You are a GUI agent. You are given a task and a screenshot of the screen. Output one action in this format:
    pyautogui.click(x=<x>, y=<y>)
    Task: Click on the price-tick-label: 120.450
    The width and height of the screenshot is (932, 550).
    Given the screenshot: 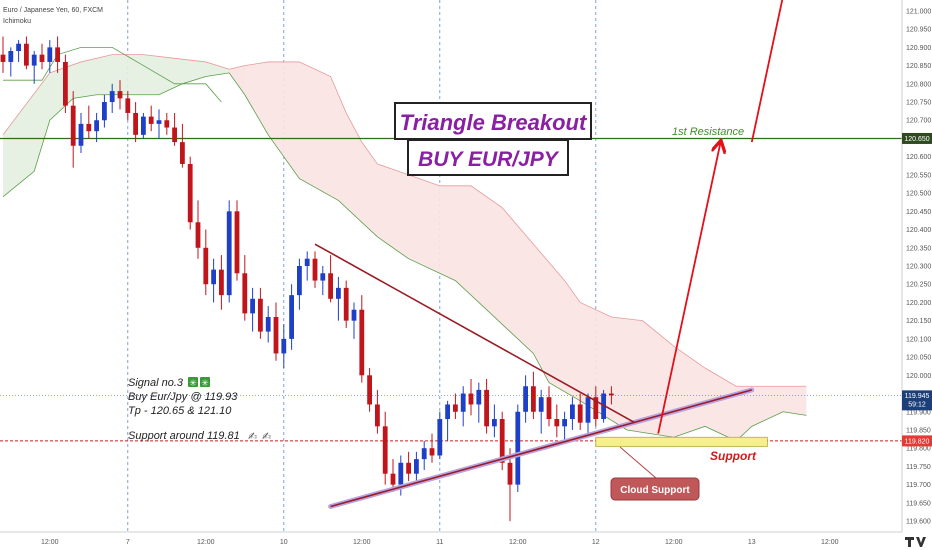 What is the action you would take?
    pyautogui.click(x=918, y=212)
    